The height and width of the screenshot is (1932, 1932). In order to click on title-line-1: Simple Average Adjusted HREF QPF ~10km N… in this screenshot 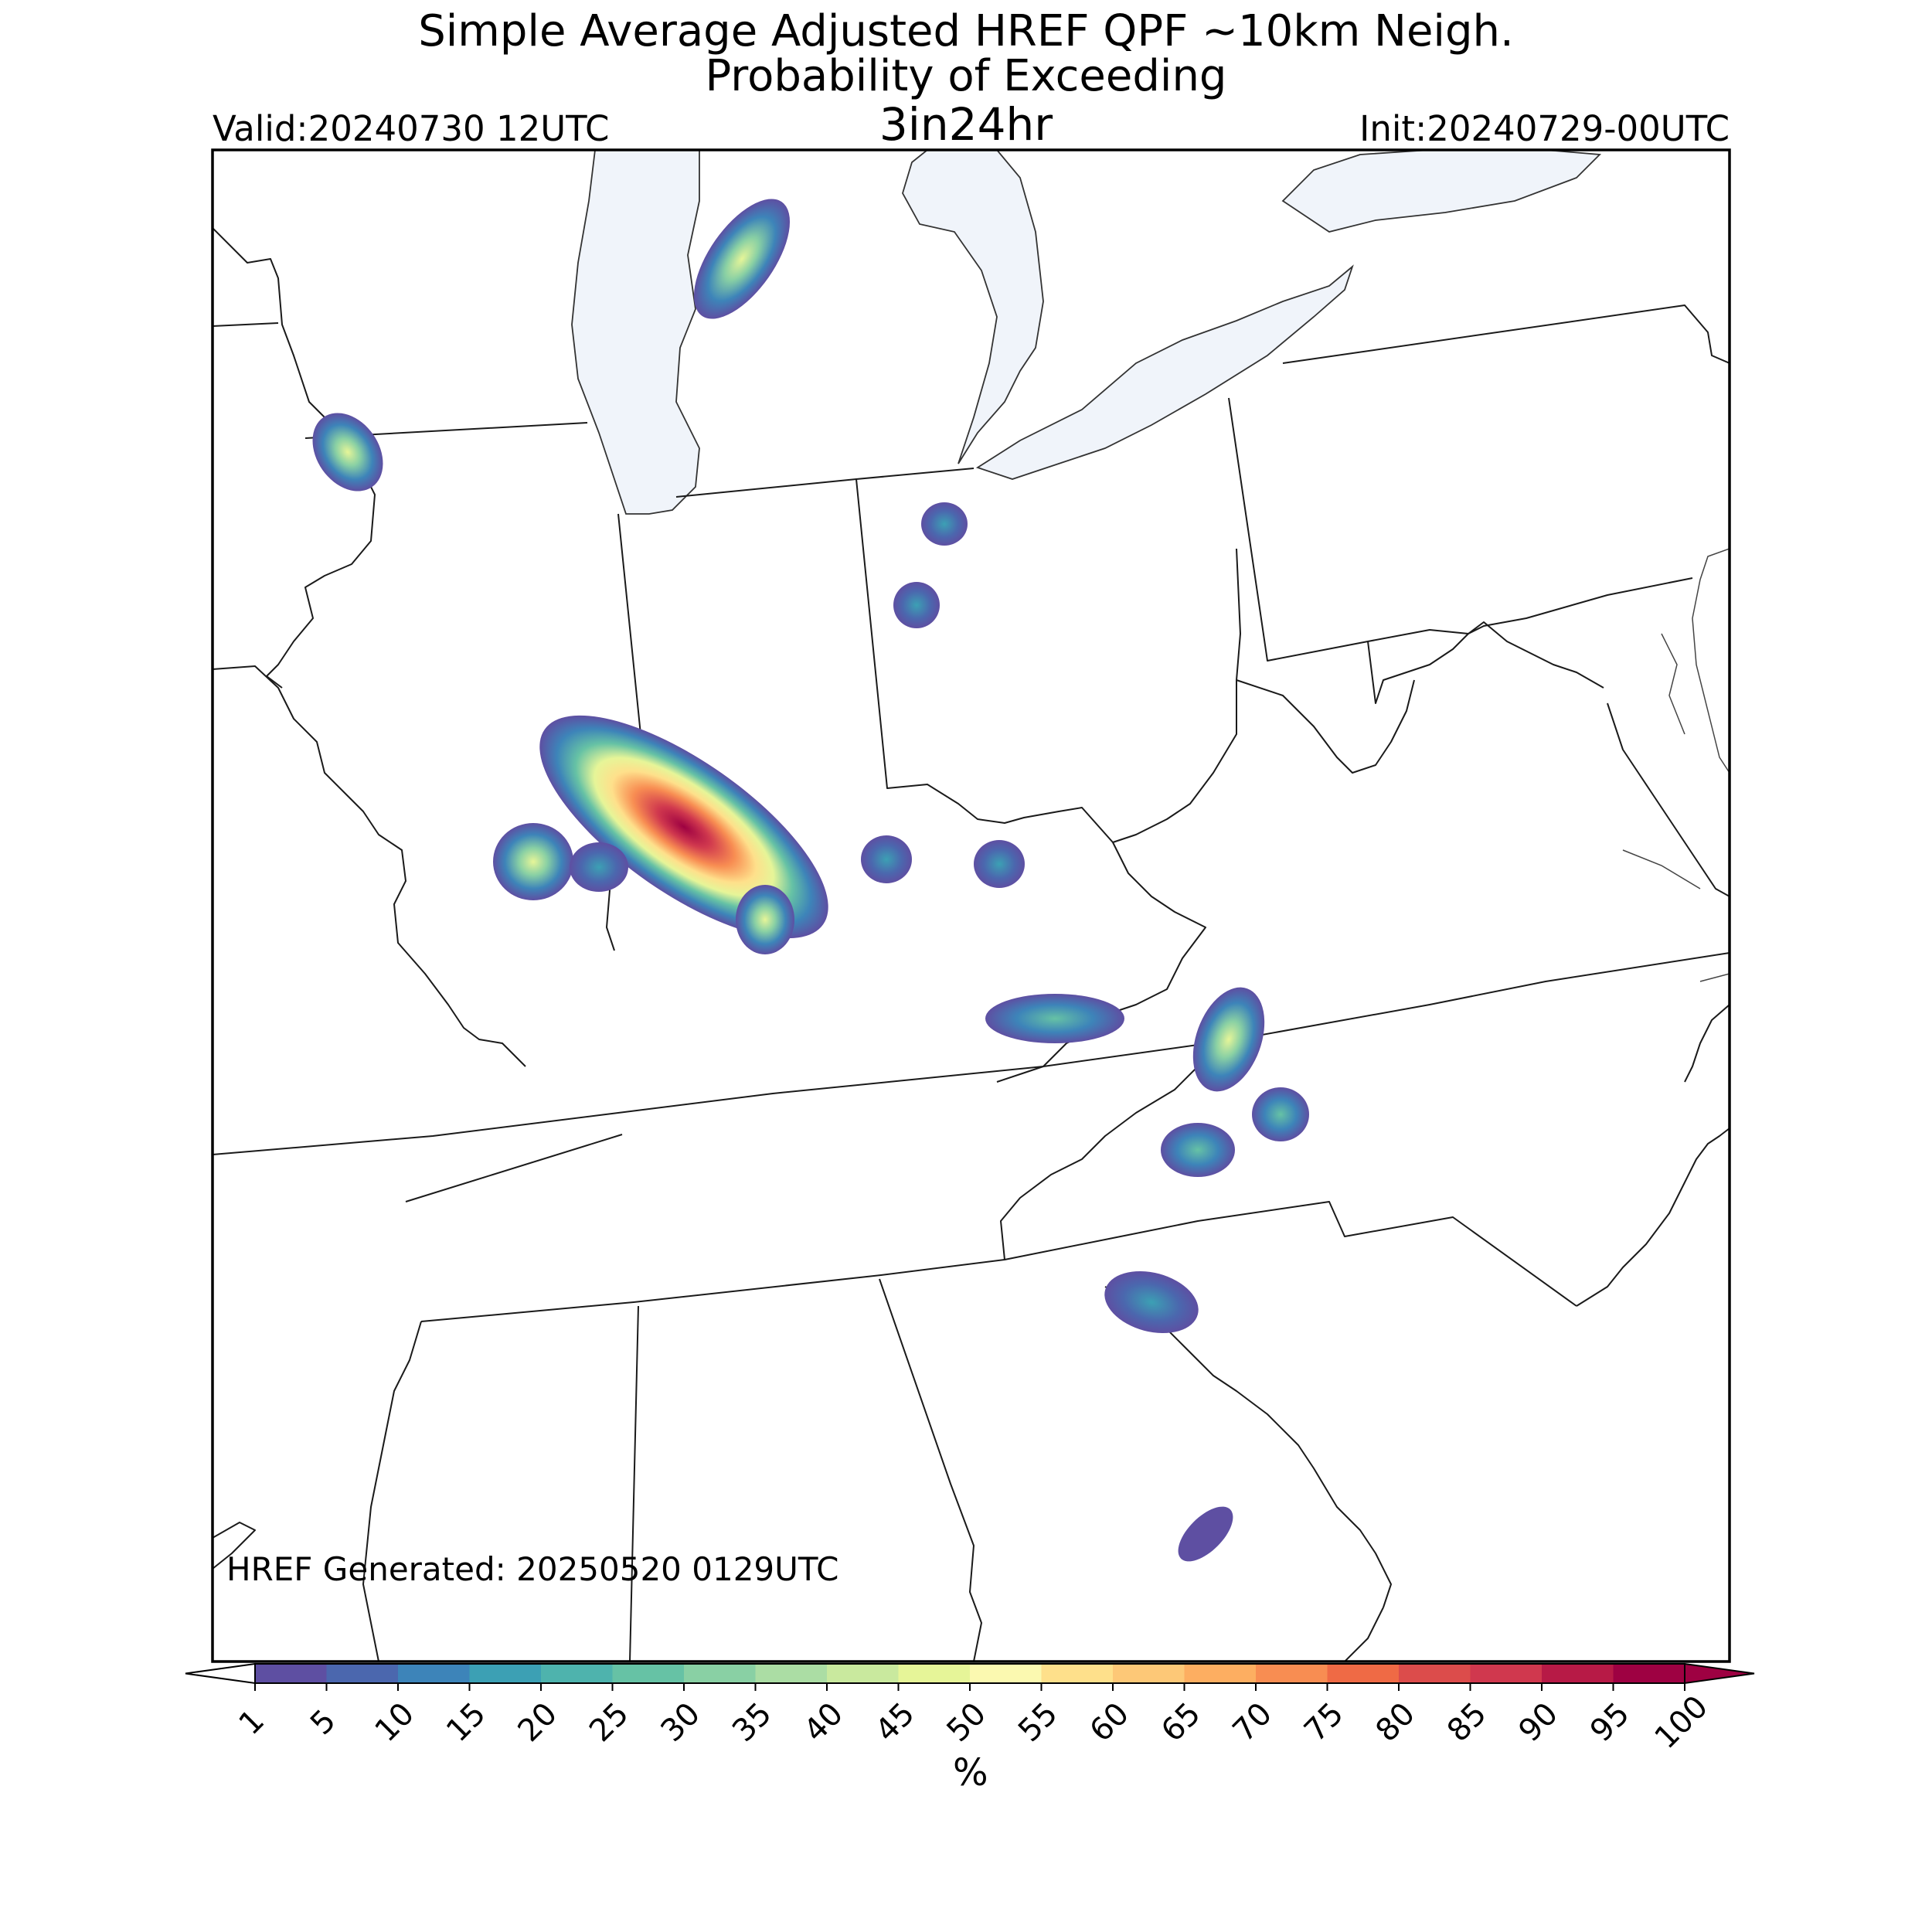, I will do `click(966, 31)`.